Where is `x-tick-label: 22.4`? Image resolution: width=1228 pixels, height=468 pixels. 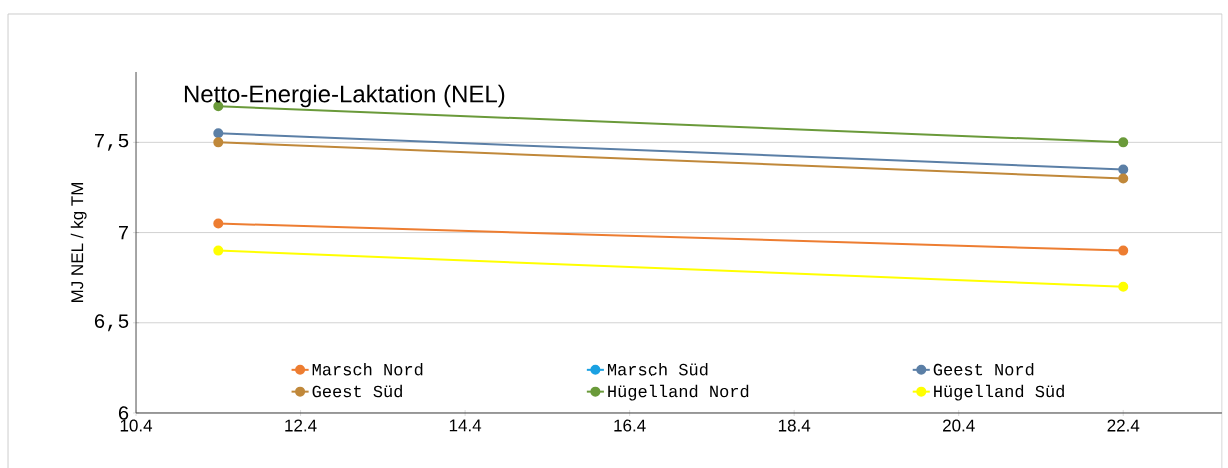
x-tick-label: 22.4 is located at coordinates (1123, 425).